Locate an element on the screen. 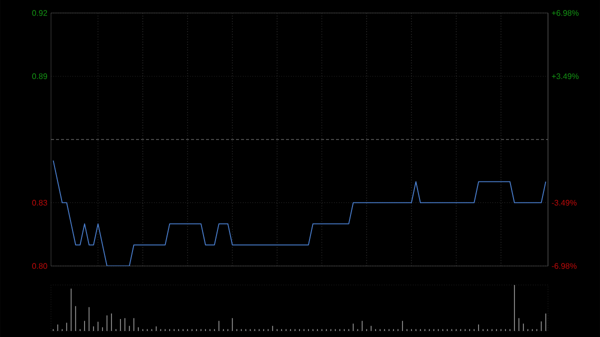 This screenshot has height=337, width=600. y2-tick-label: -6.98% is located at coordinates (564, 266).